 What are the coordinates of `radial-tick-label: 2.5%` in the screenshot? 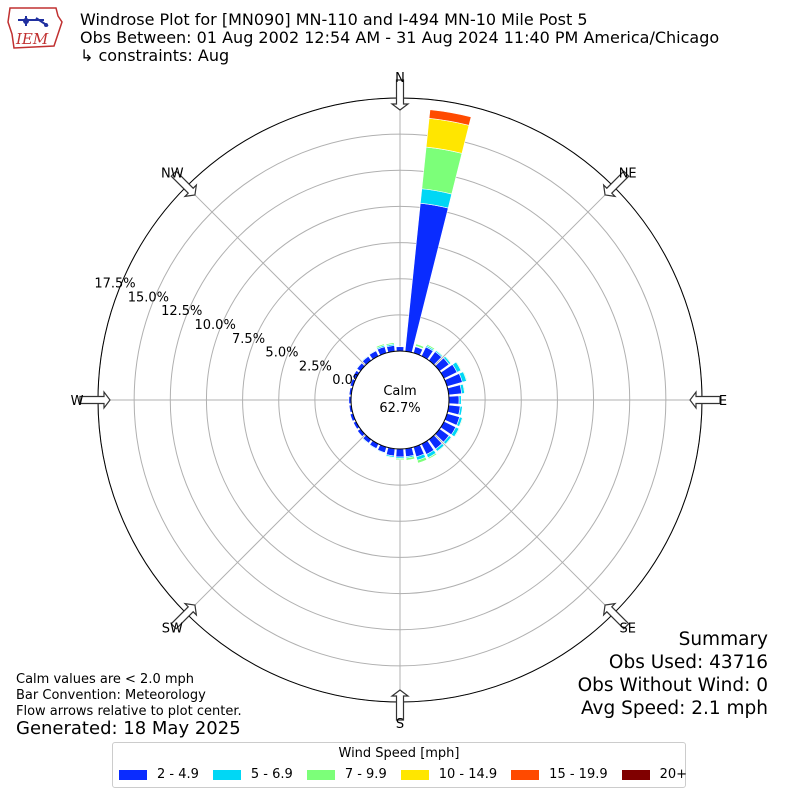 It's located at (315, 366).